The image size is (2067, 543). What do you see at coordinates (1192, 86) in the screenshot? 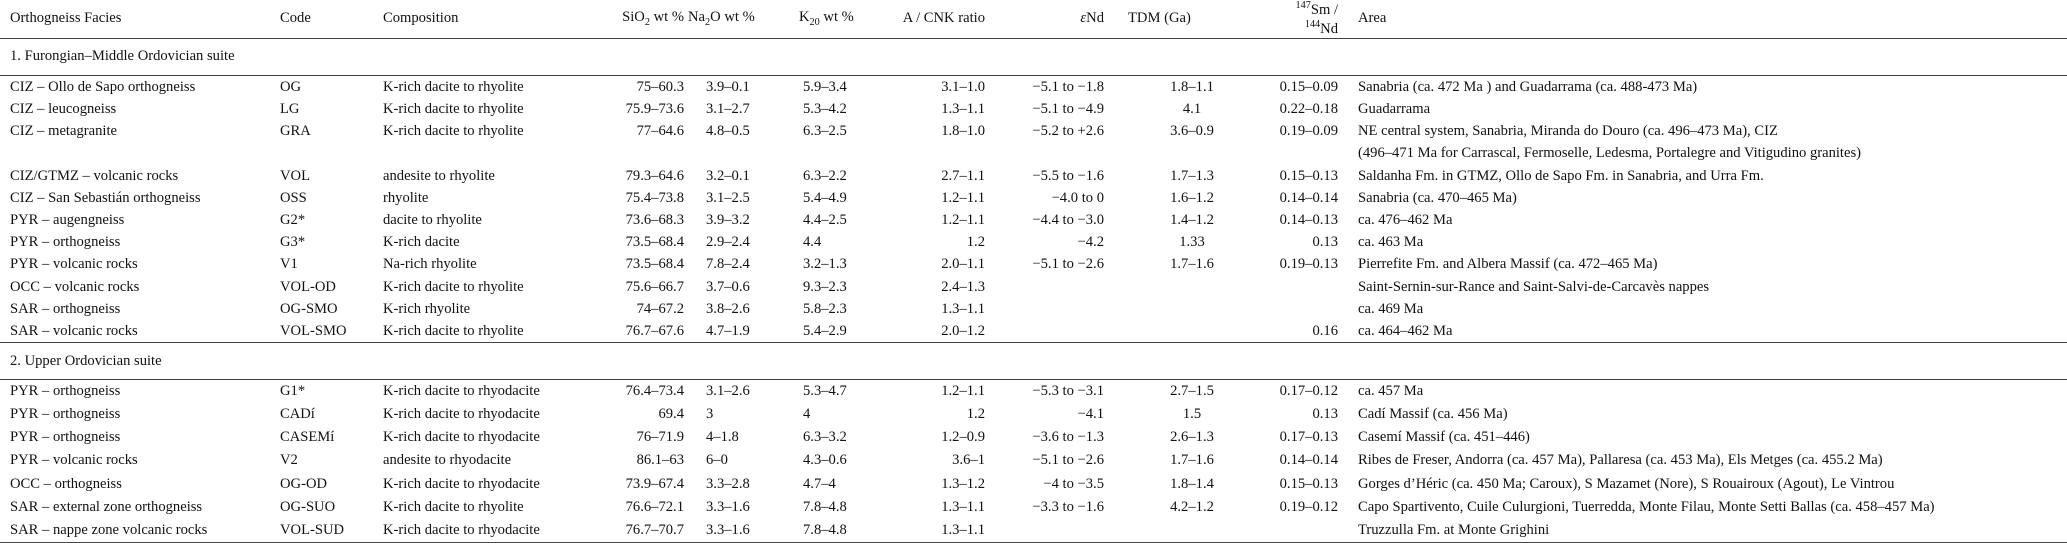
I see `table-cell: 1.8–1.1` at bounding box center [1192, 86].